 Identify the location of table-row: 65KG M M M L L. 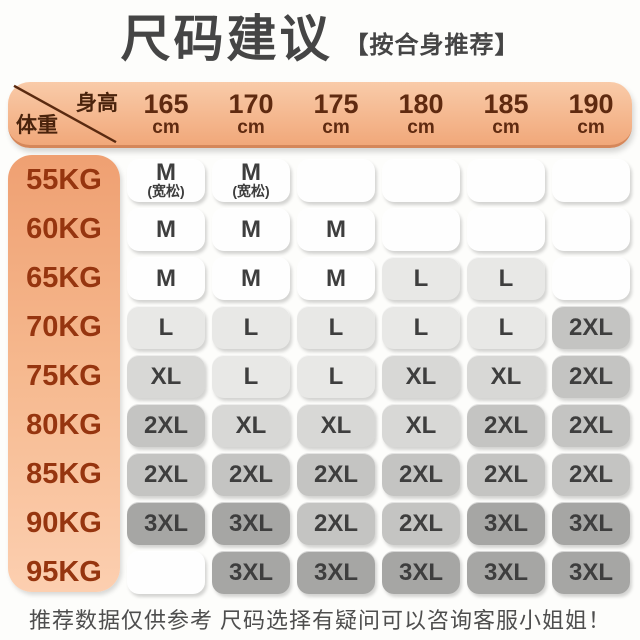
(320, 278).